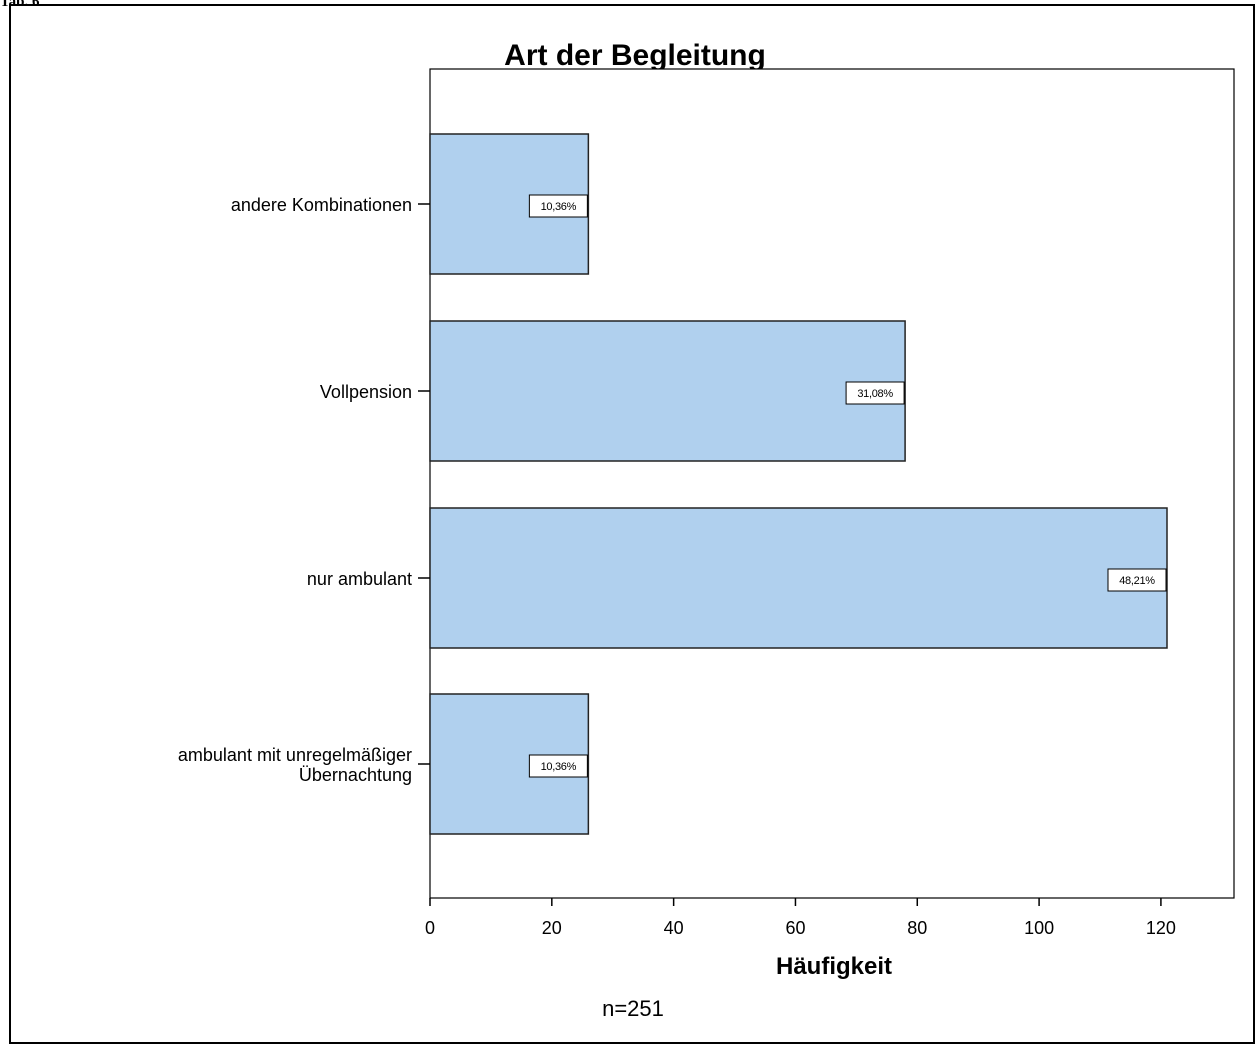 The height and width of the screenshot is (1044, 1258). What do you see at coordinates (1161, 928) in the screenshot?
I see `x-tick-label: 120` at bounding box center [1161, 928].